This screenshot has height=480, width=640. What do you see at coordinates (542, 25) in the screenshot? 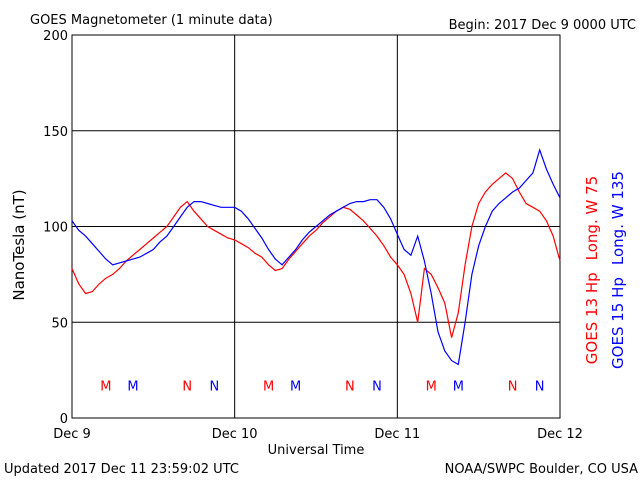
I see `chart-subtitle: Begin: 2017 Dec 9 0000 UTC` at bounding box center [542, 25].